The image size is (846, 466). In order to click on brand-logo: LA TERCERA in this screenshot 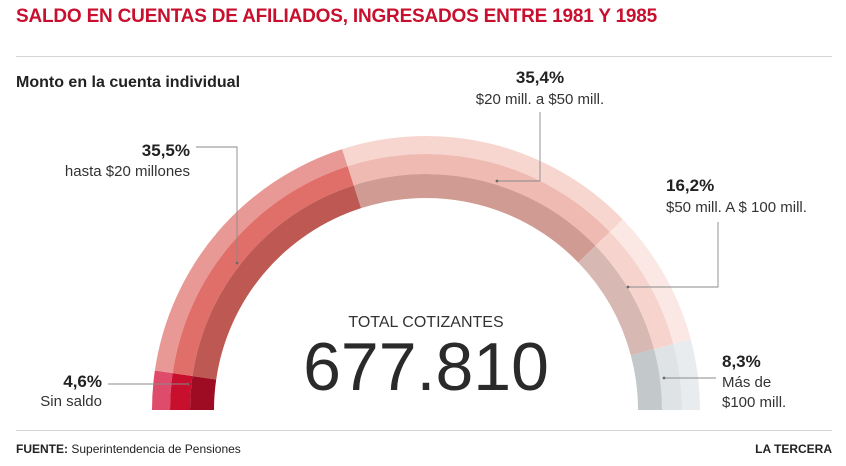, I will do `click(793, 449)`.